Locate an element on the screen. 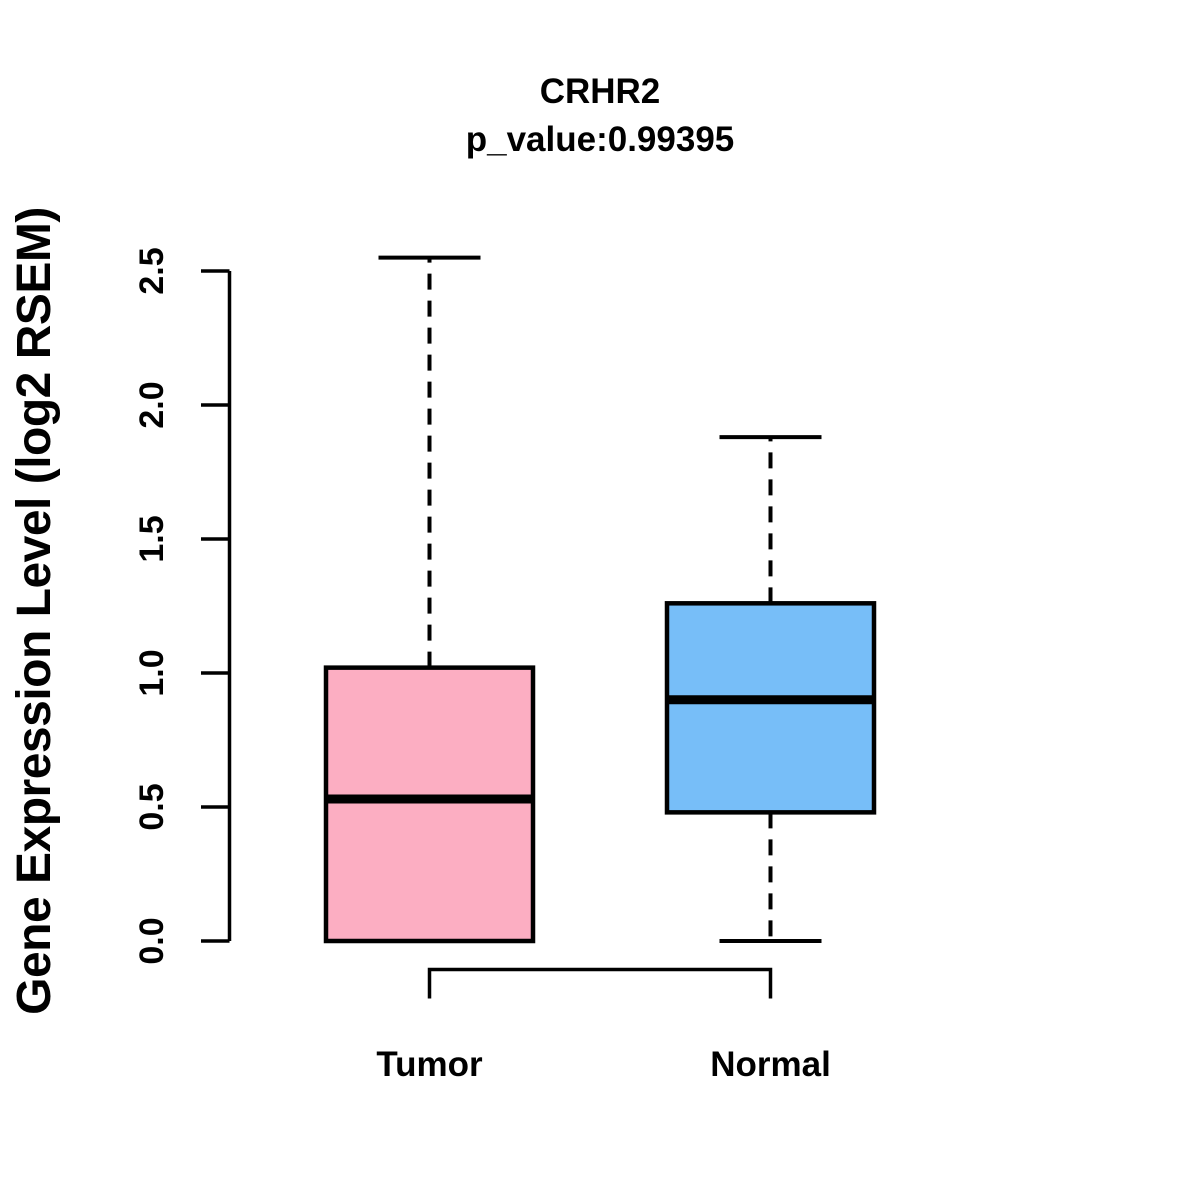 This screenshot has width=1200, height=1200. chart-title: CRHR2 is located at coordinates (600, 91).